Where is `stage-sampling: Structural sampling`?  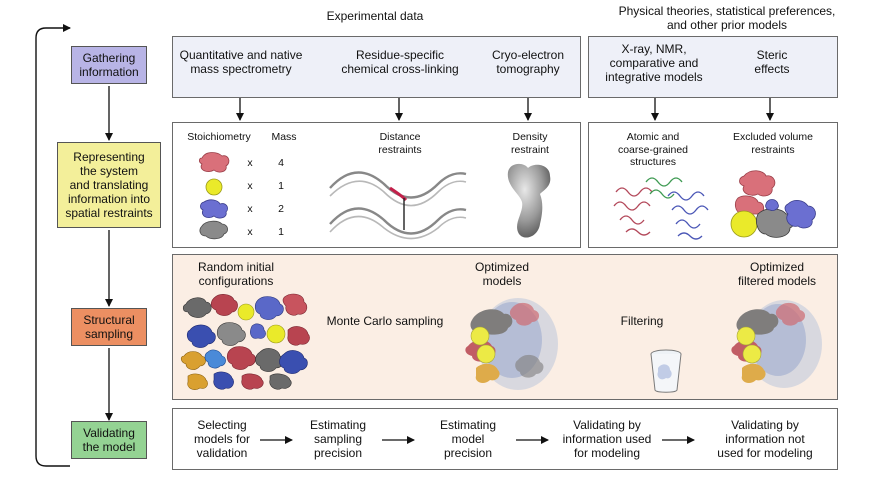
stage-sampling: Structural sampling is located at coordinates (109, 327).